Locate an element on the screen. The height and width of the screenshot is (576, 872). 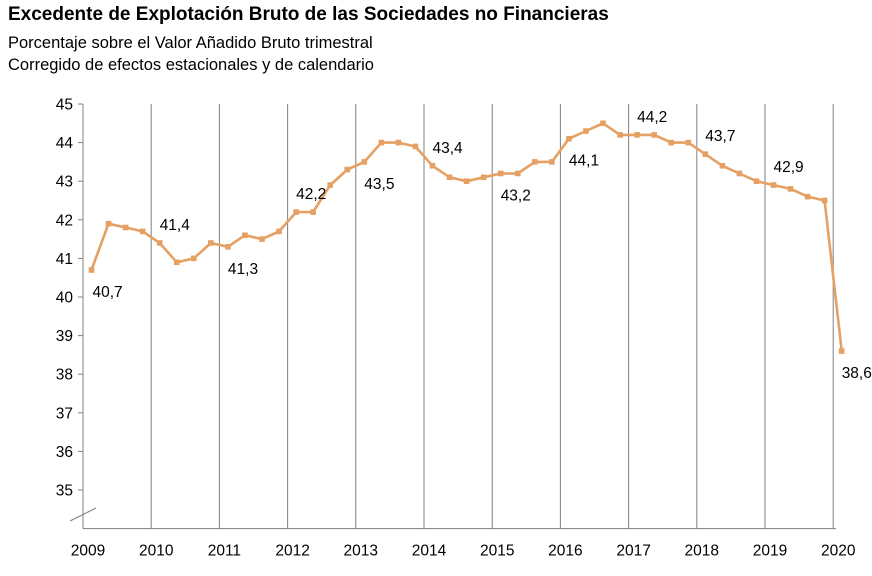
data-label: 43,4 is located at coordinates (448, 148).